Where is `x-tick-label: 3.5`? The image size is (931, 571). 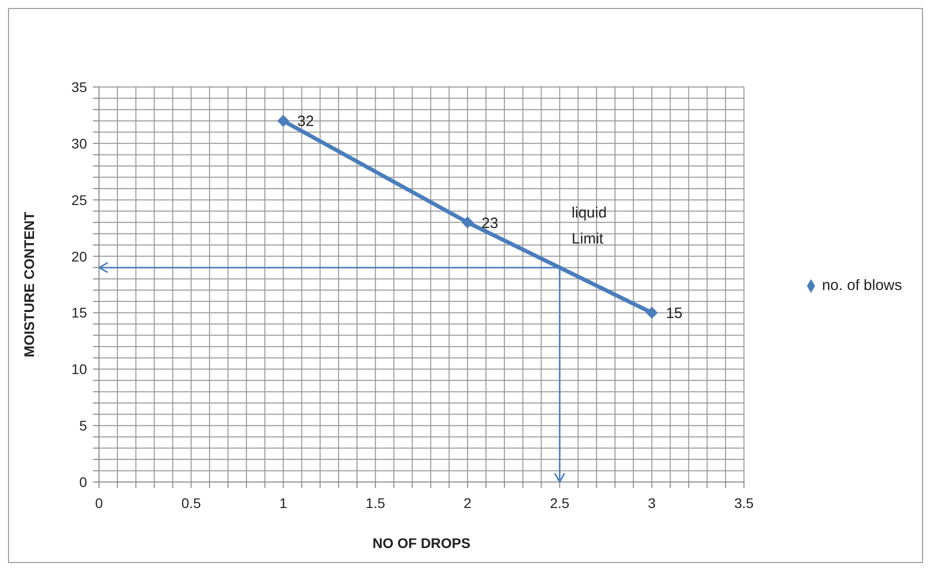
x-tick-label: 3.5 is located at coordinates (744, 502).